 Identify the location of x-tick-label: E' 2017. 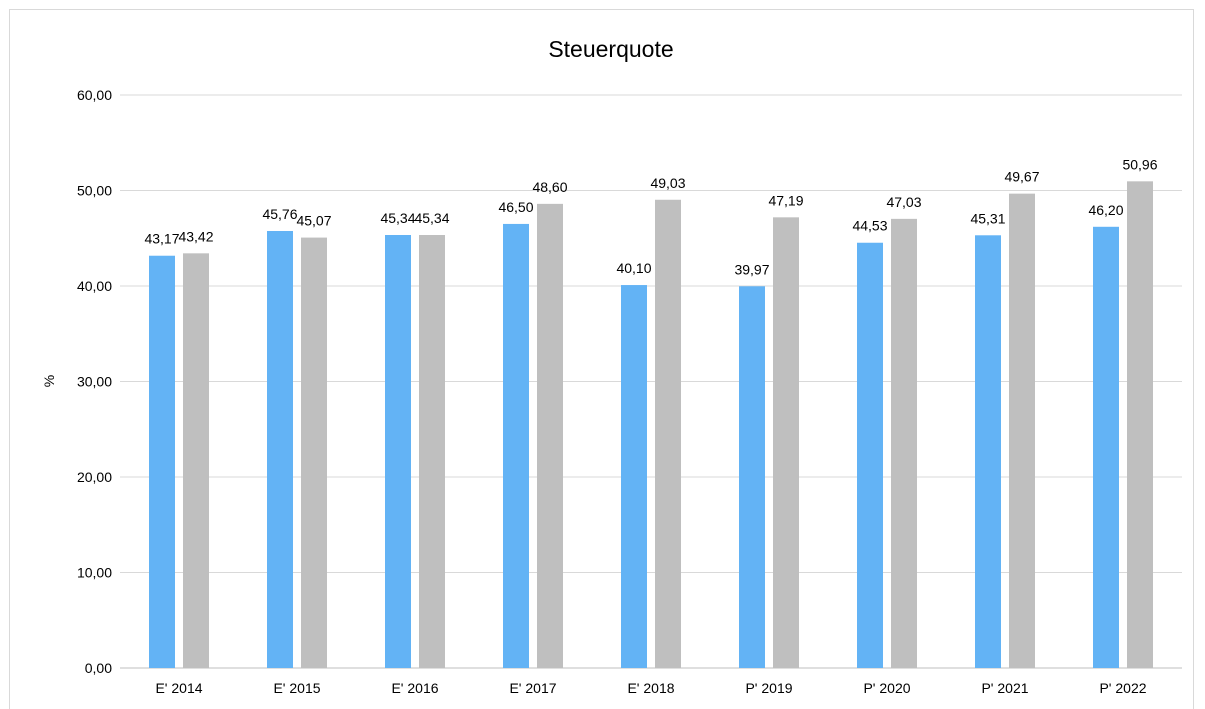
(532, 688).